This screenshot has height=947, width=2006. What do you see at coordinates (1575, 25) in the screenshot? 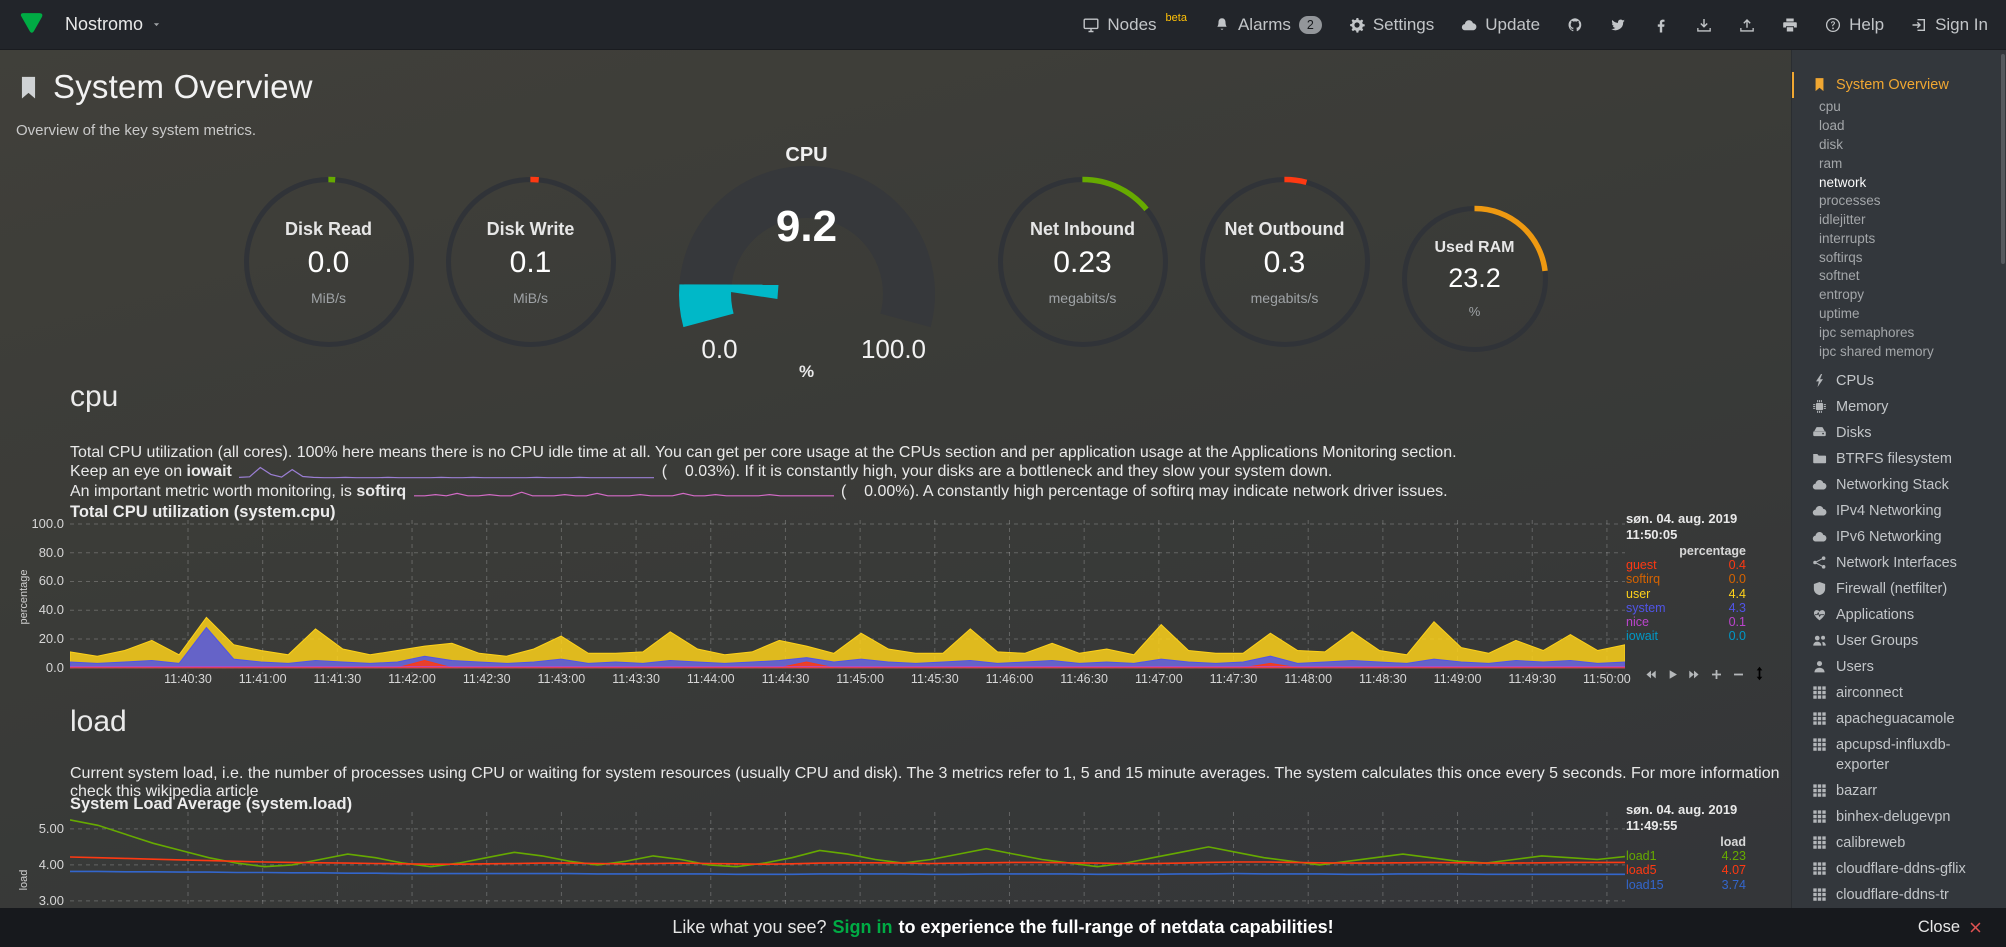
I see `nav-github` at bounding box center [1575, 25].